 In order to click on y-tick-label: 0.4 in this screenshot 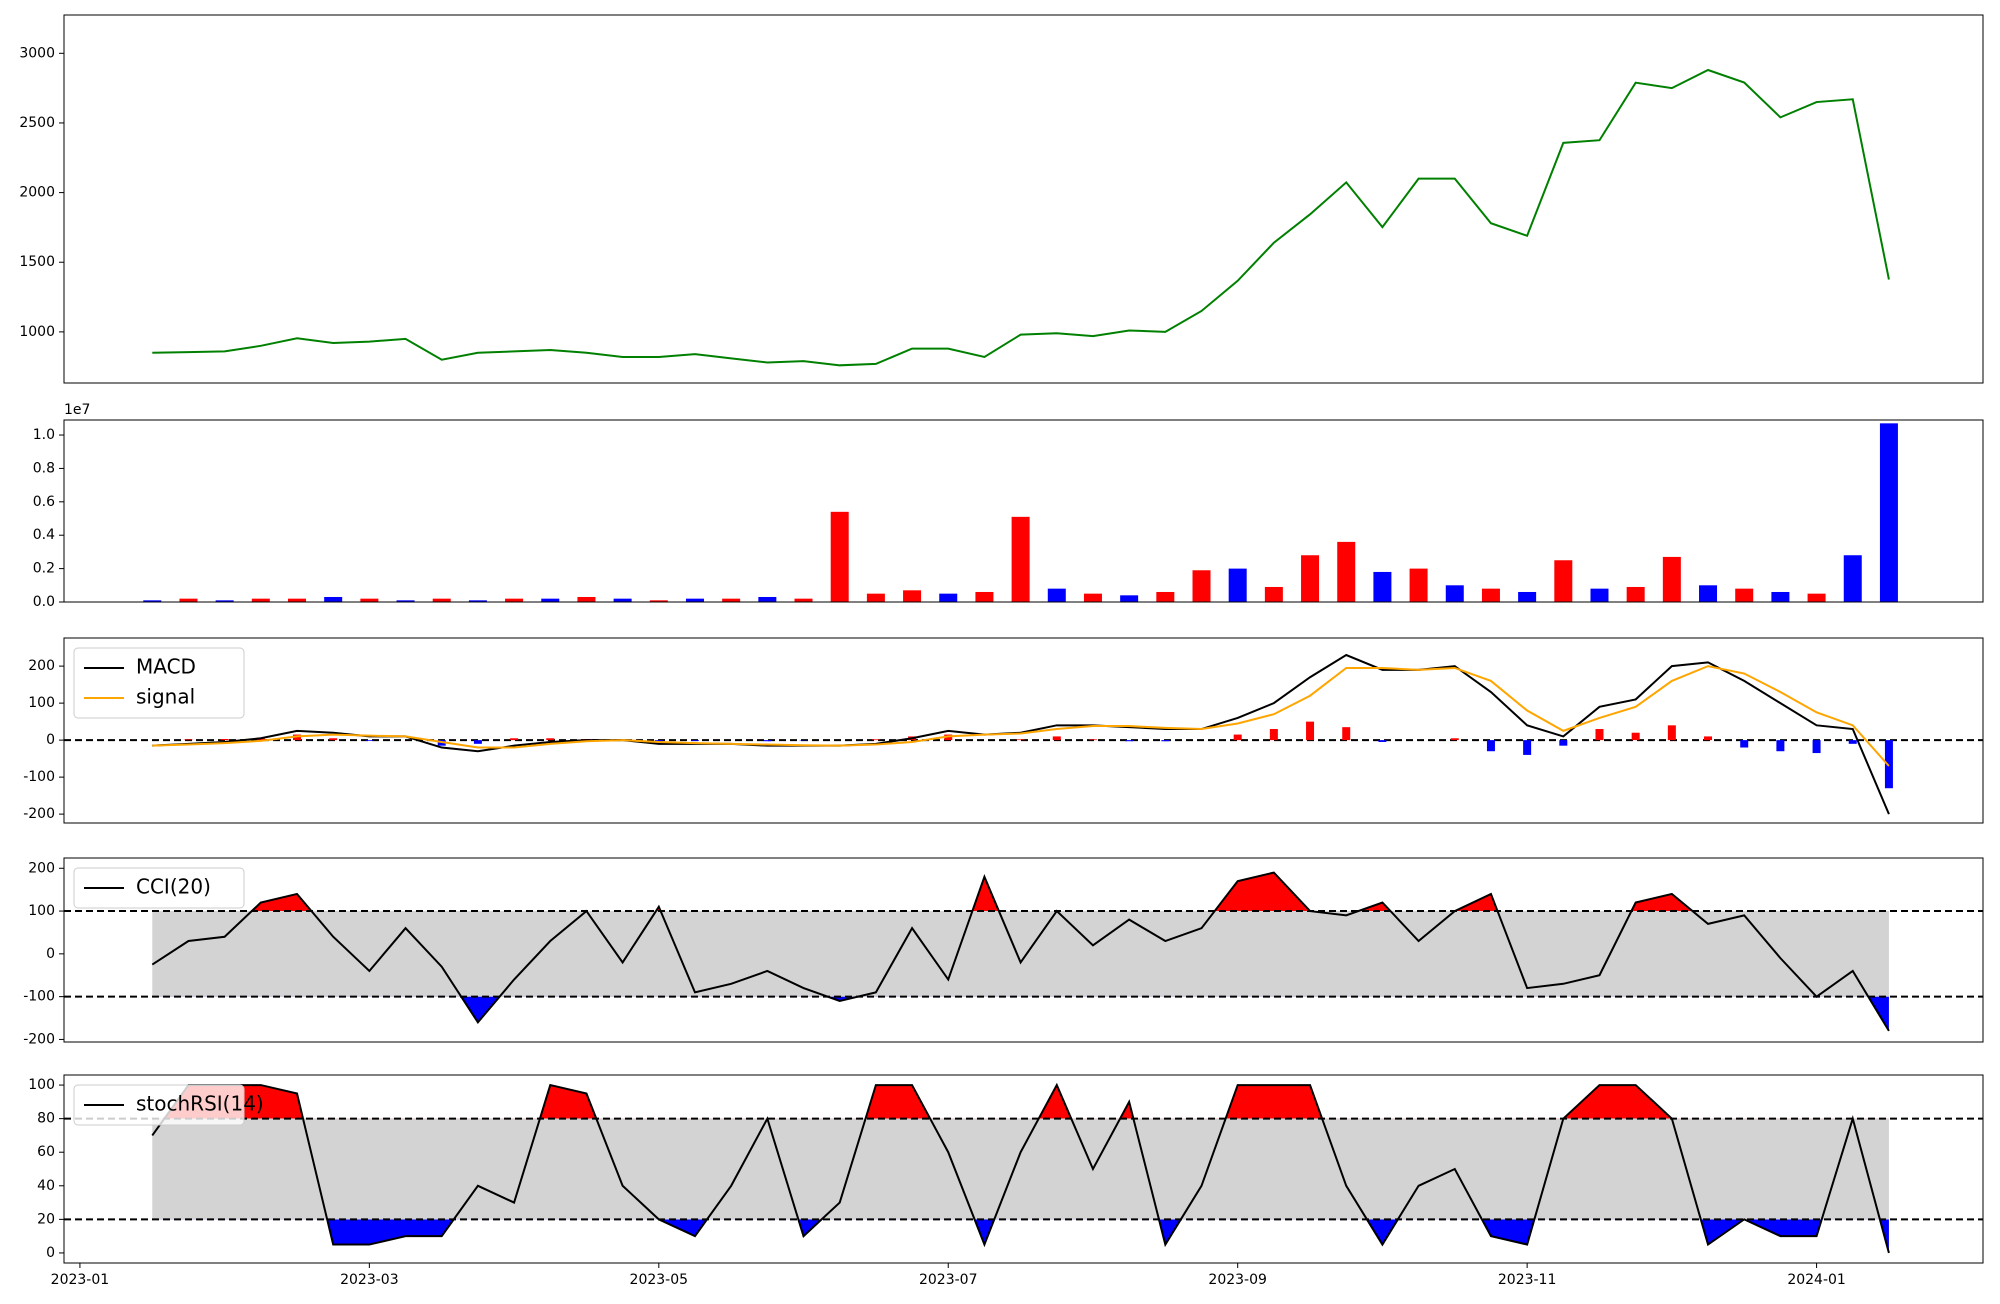, I will do `click(44, 535)`.